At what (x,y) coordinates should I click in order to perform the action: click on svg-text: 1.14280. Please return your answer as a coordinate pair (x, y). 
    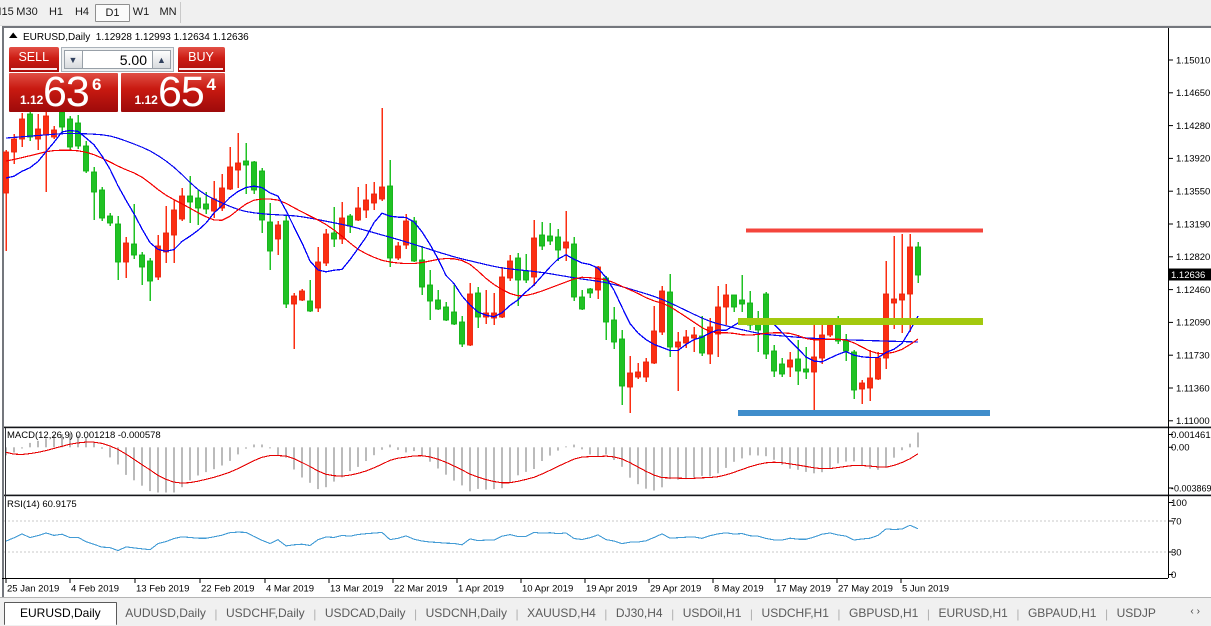
    Looking at the image, I should click on (1193, 126).